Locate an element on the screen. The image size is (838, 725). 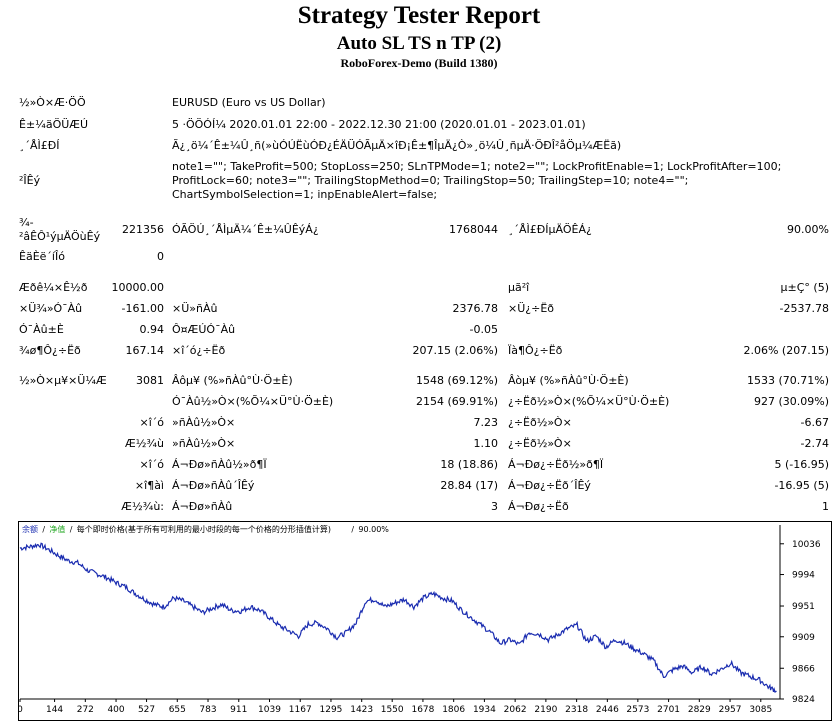
abs-drawdown-value: 167.14 is located at coordinates (145, 350).